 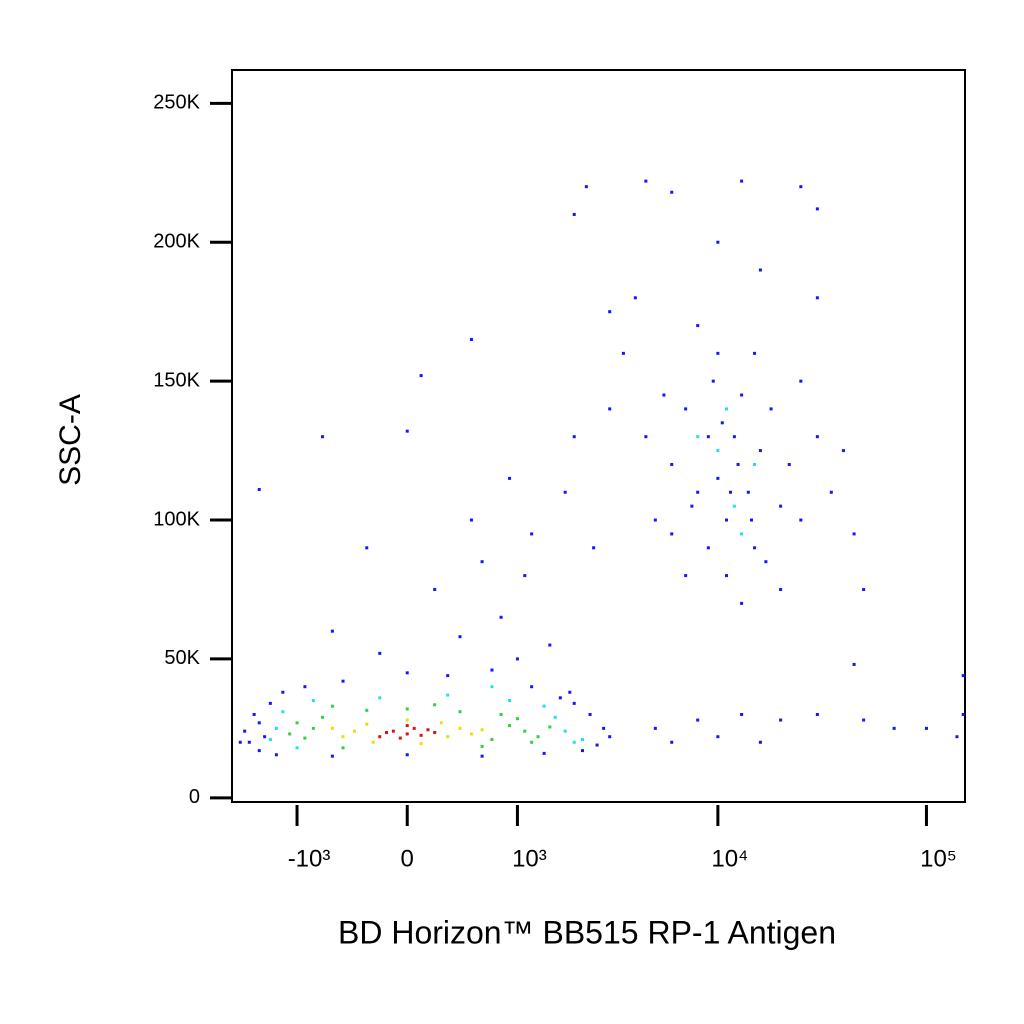 I want to click on x-tick-label: 10⁴, so click(x=729, y=858).